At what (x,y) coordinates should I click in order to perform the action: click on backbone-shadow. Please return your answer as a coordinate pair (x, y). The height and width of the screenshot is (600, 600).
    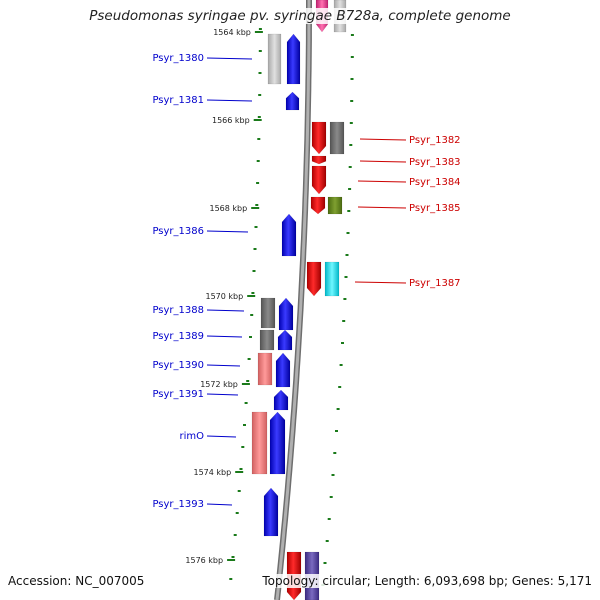
    Looking at the image, I should click on (293, 300).